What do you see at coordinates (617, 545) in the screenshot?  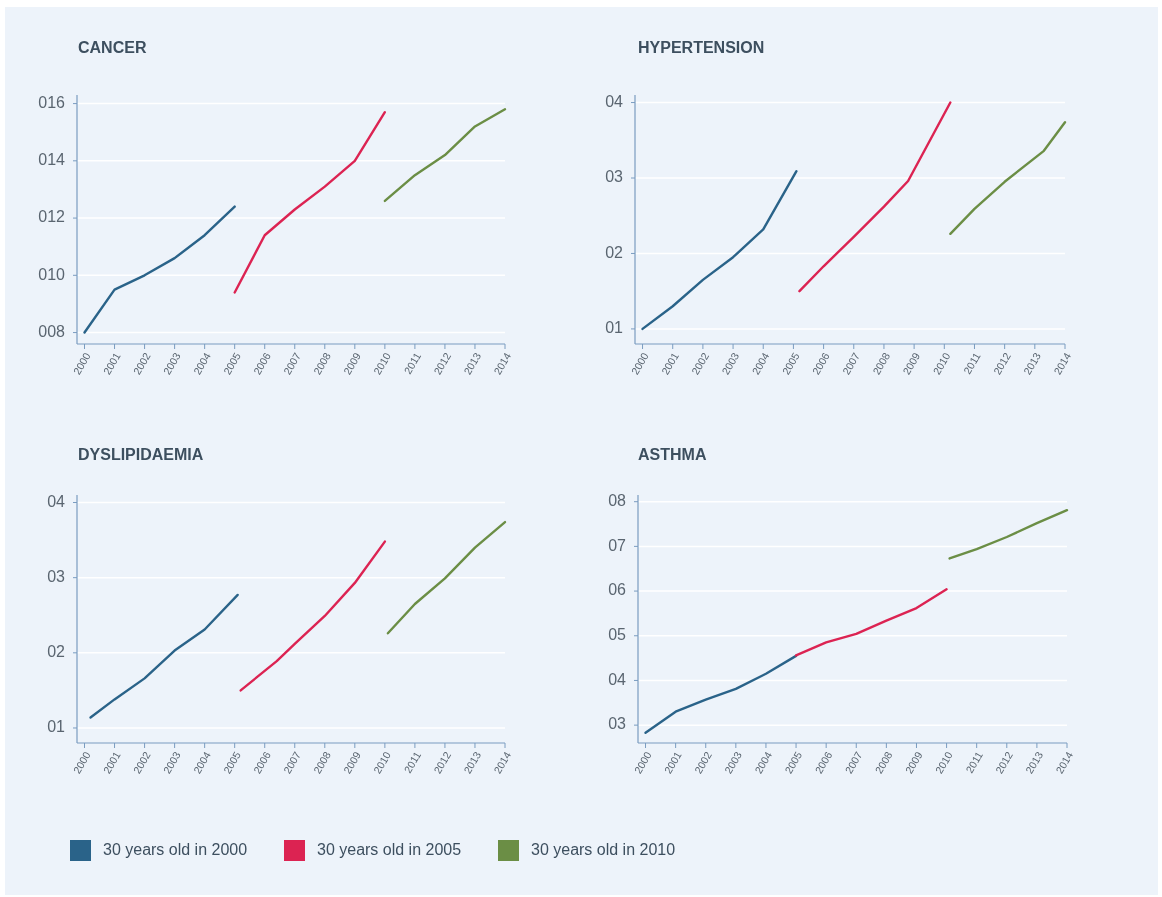 I see `y-tick-label: 07` at bounding box center [617, 545].